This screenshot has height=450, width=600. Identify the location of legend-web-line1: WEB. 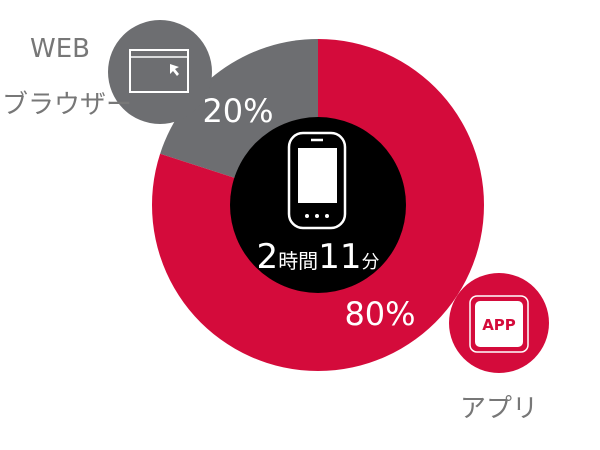
(60, 49).